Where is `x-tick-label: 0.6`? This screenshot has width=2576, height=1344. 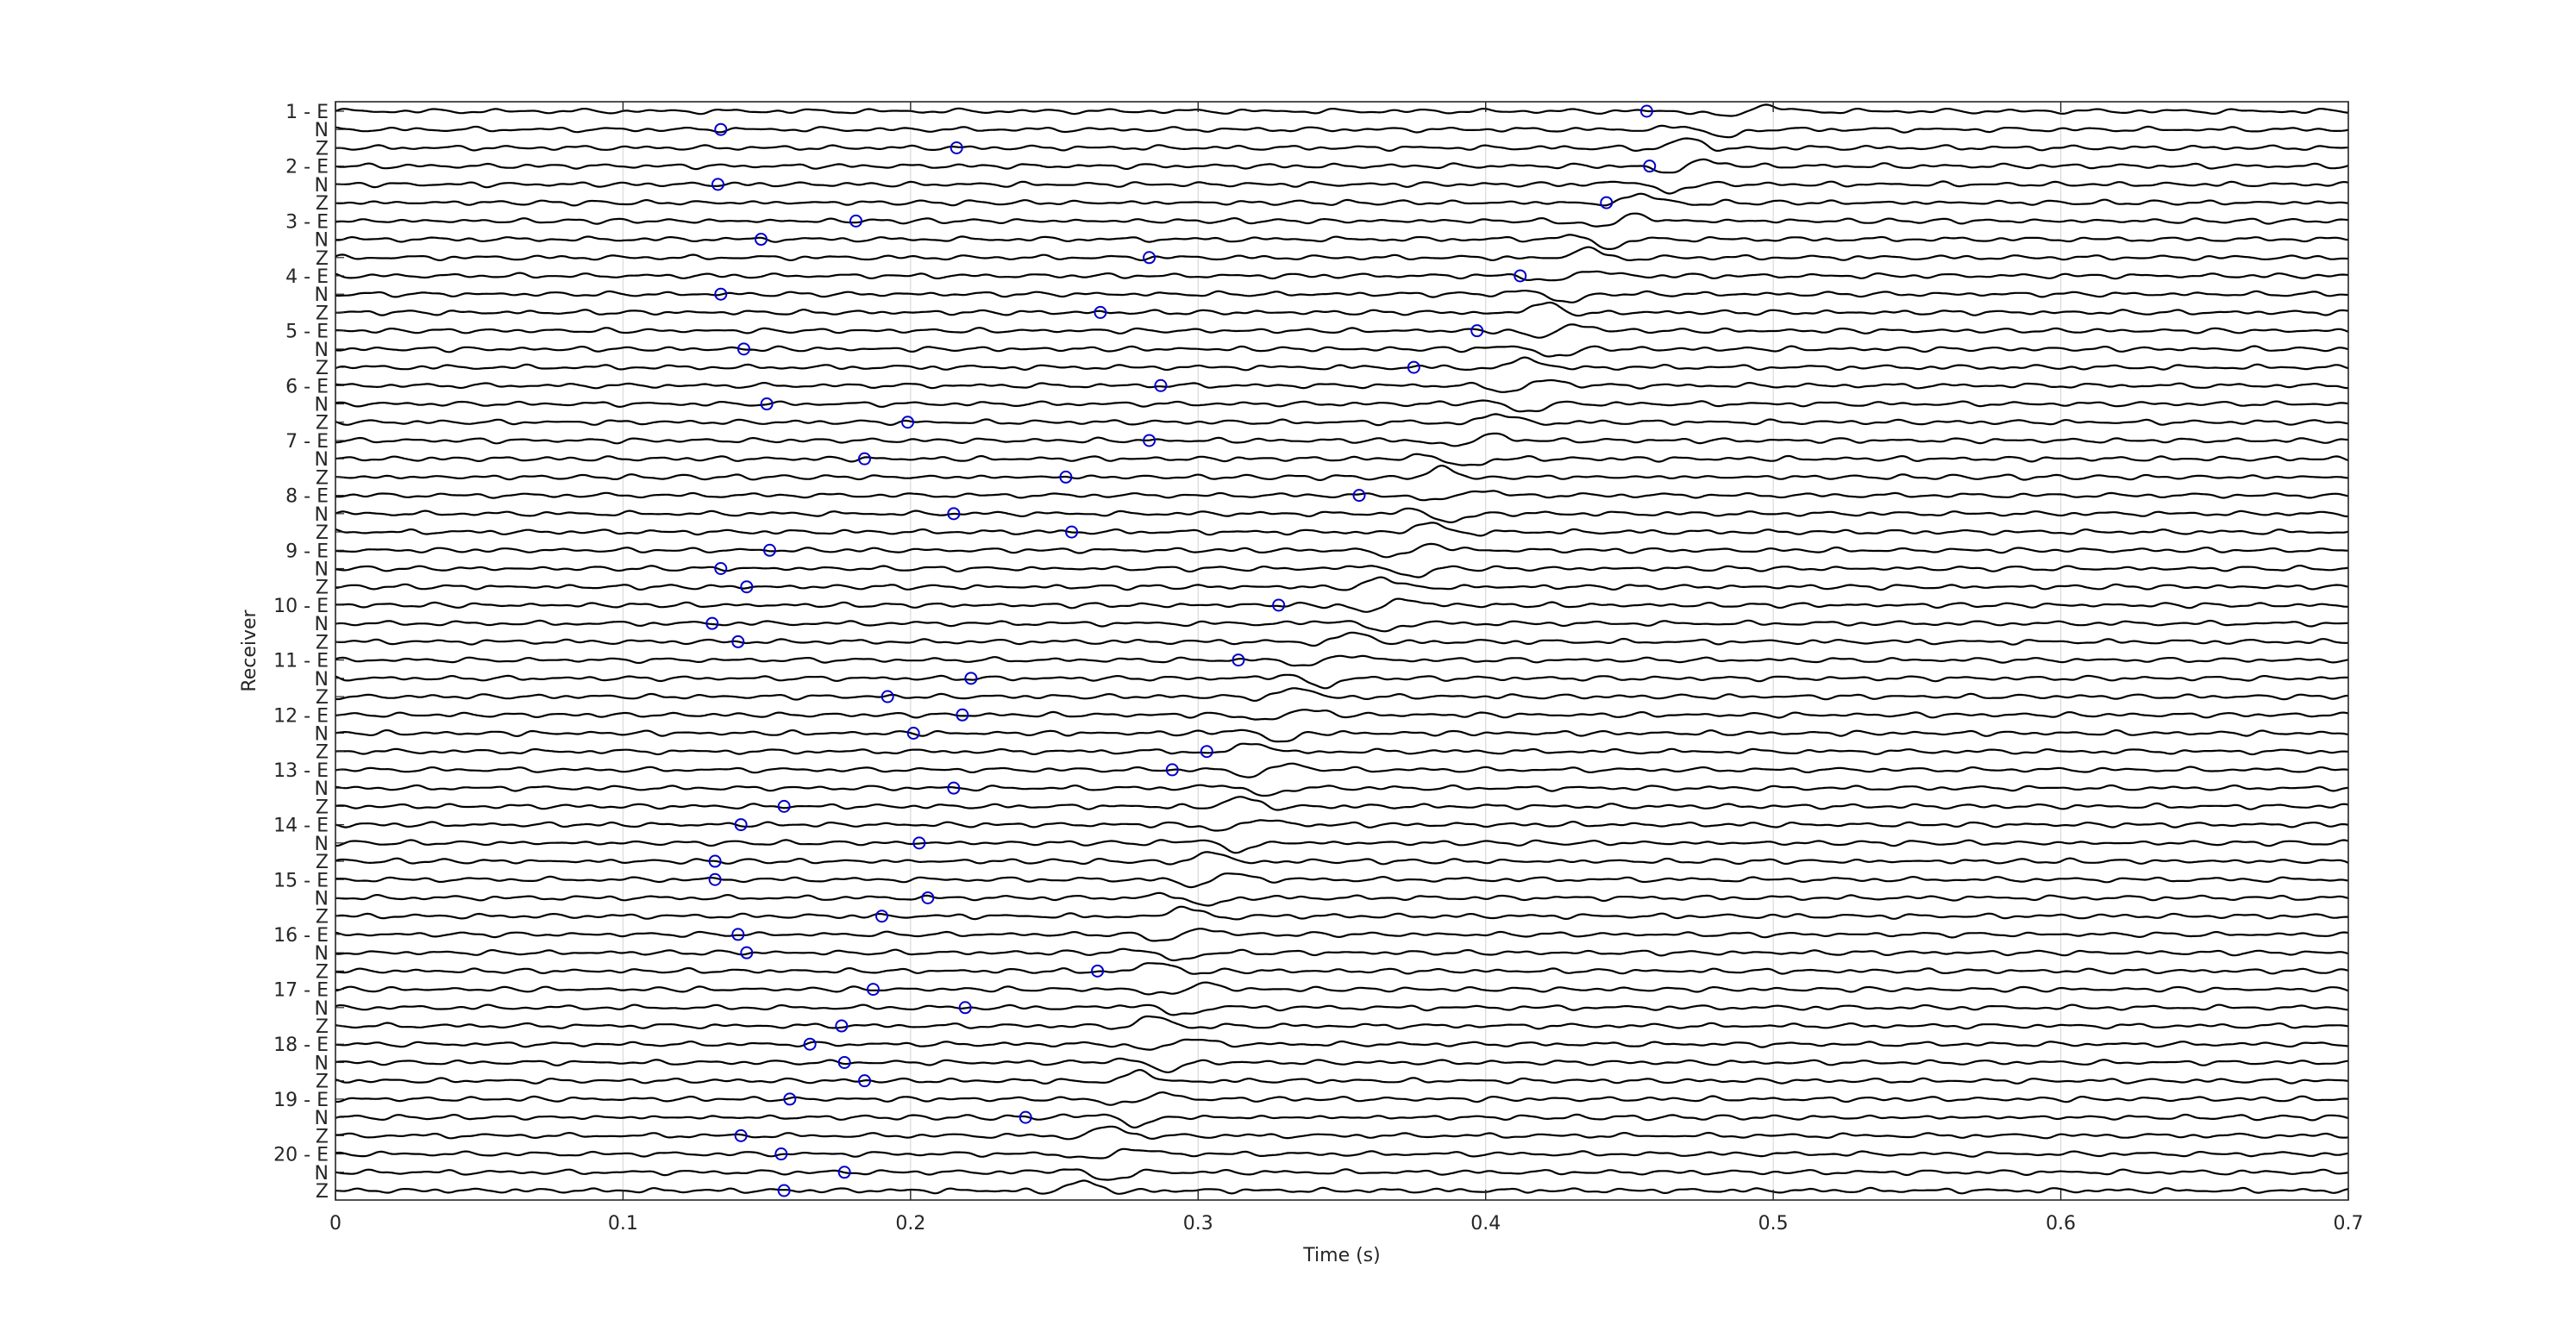
x-tick-label: 0.6 is located at coordinates (2061, 1224).